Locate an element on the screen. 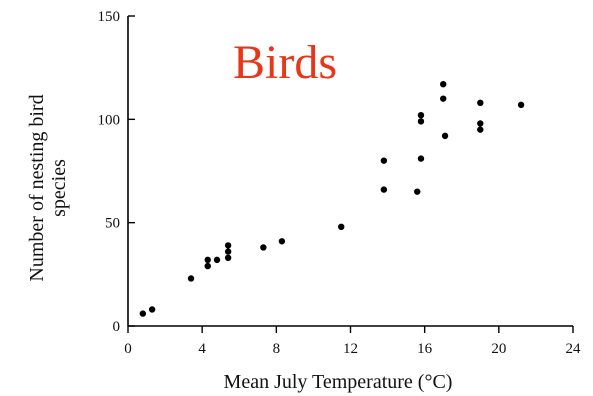 The width and height of the screenshot is (593, 396). x-tick-label: 8 is located at coordinates (277, 349).